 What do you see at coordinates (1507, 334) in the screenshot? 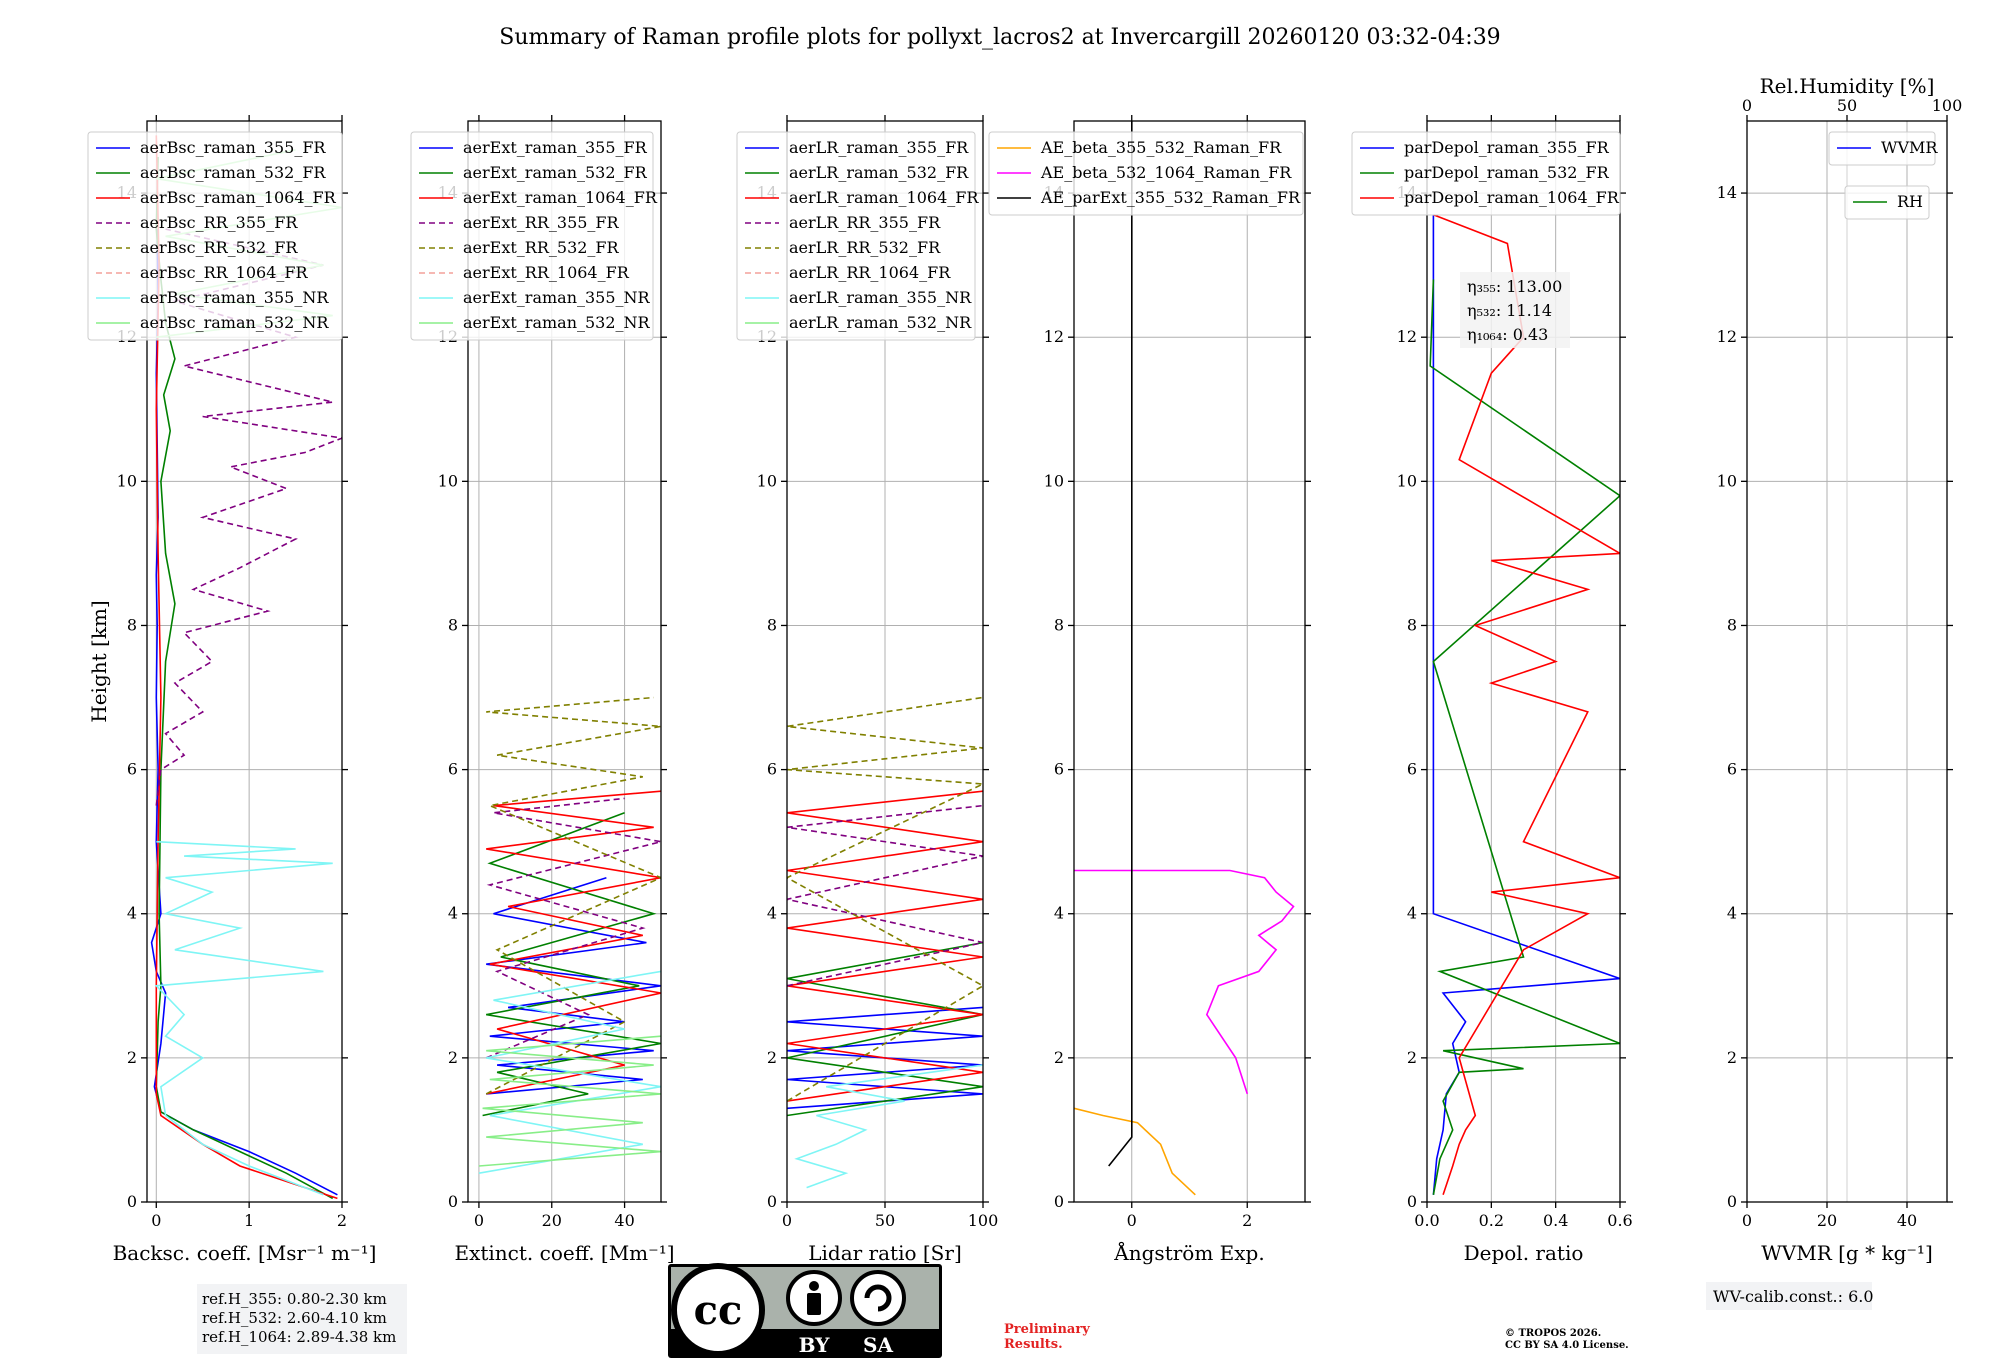
I see `eta-1064: η₁₀₆₄: 0.43` at bounding box center [1507, 334].